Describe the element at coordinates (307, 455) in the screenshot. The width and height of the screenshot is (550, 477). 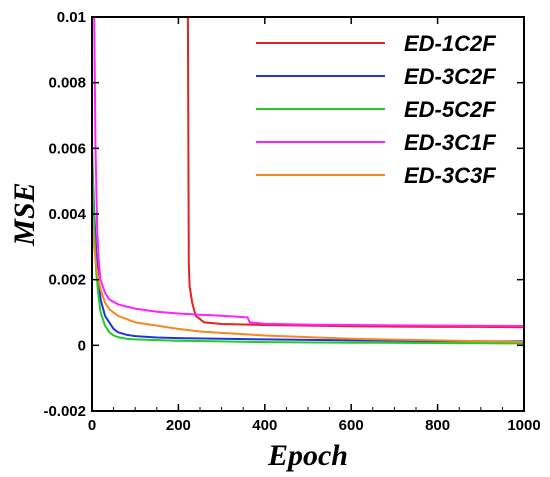
I see `x-axis-title: Epoch` at that location.